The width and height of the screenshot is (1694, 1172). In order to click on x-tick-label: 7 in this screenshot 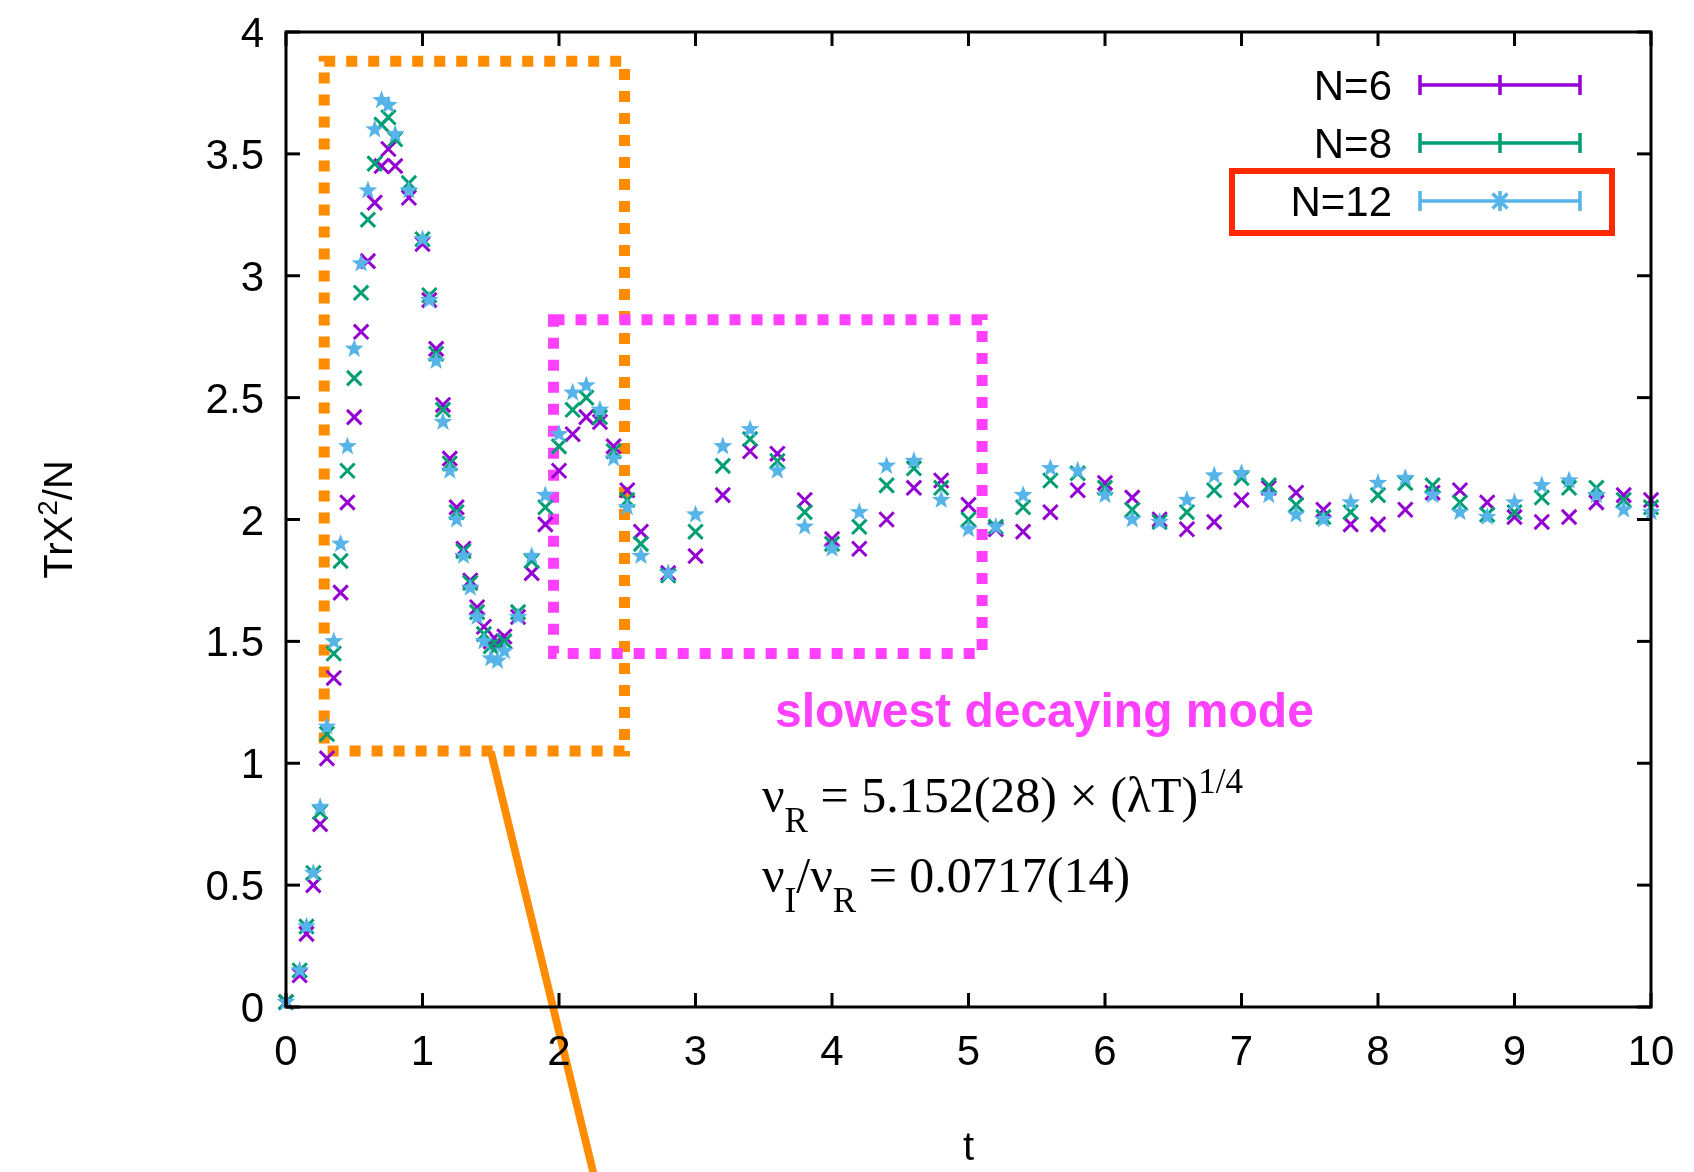, I will do `click(1241, 1050)`.